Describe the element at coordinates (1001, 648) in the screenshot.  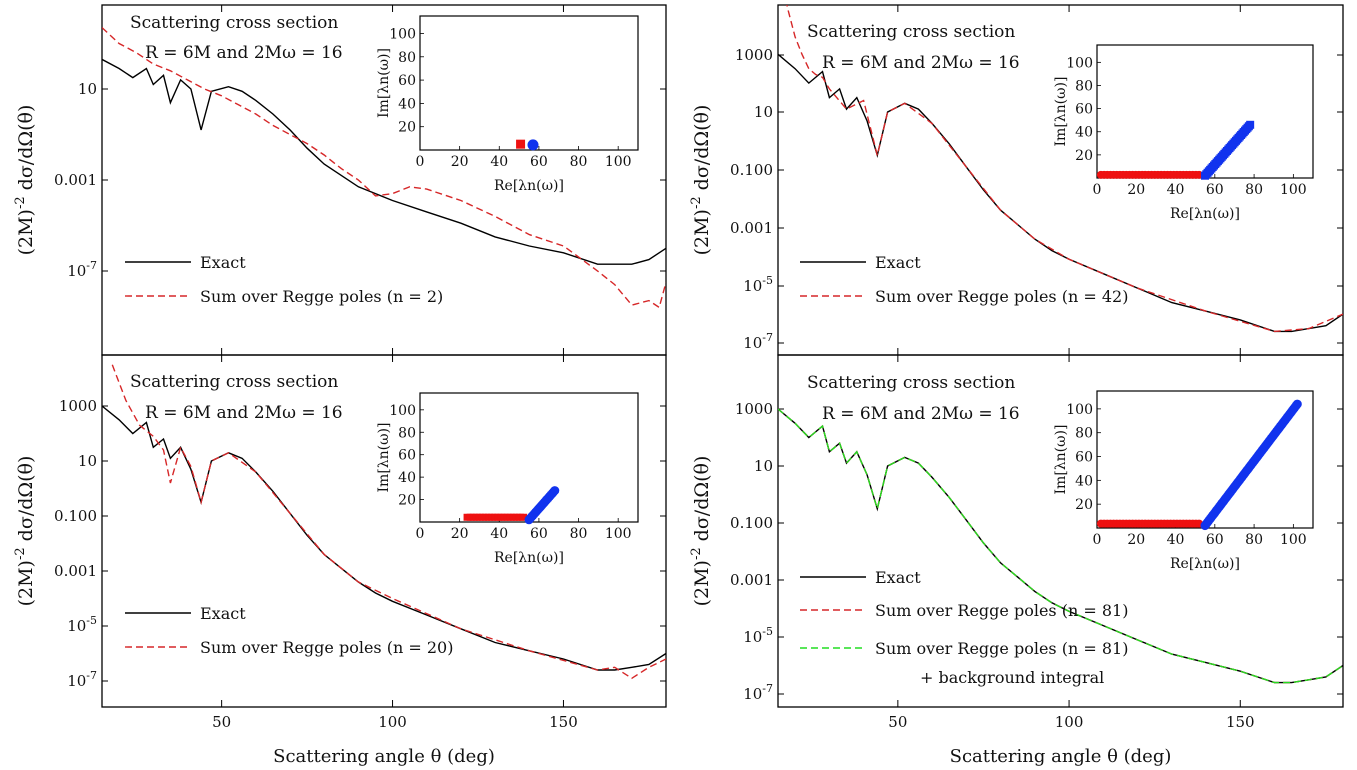
I see `legend-label-2: Sum over Regge poles (n = 81)` at that location.